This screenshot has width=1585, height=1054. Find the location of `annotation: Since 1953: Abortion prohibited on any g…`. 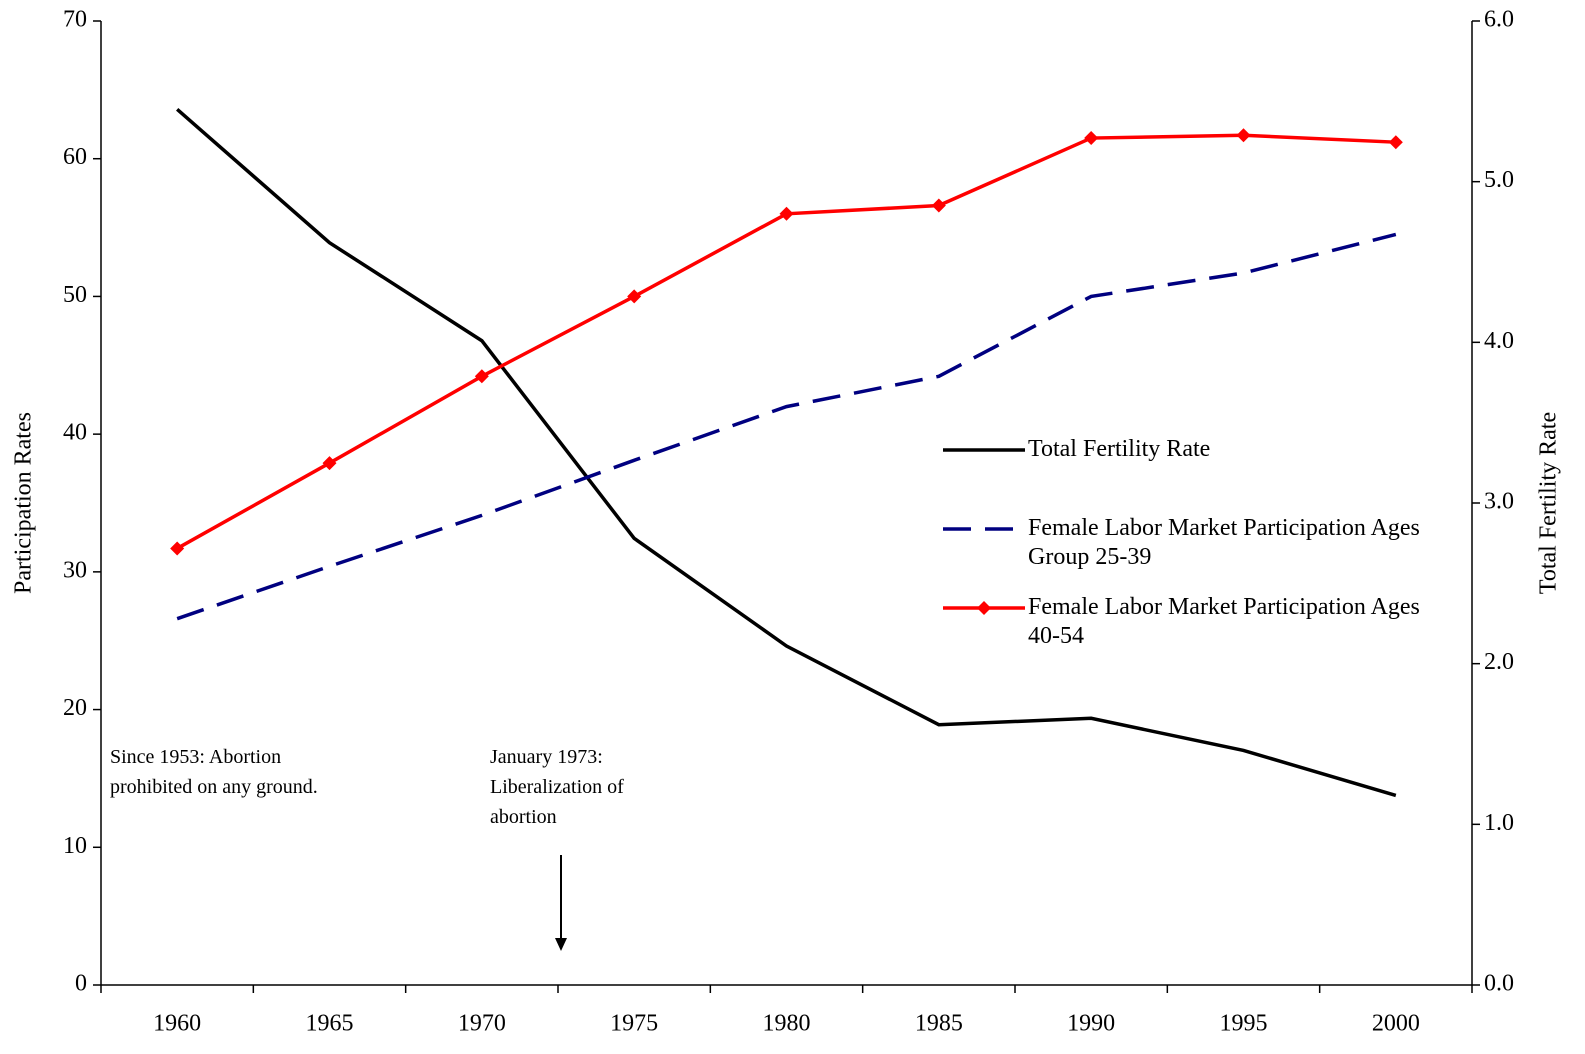

annotation: Since 1953: Abortion prohibited on any g… is located at coordinates (214, 772).